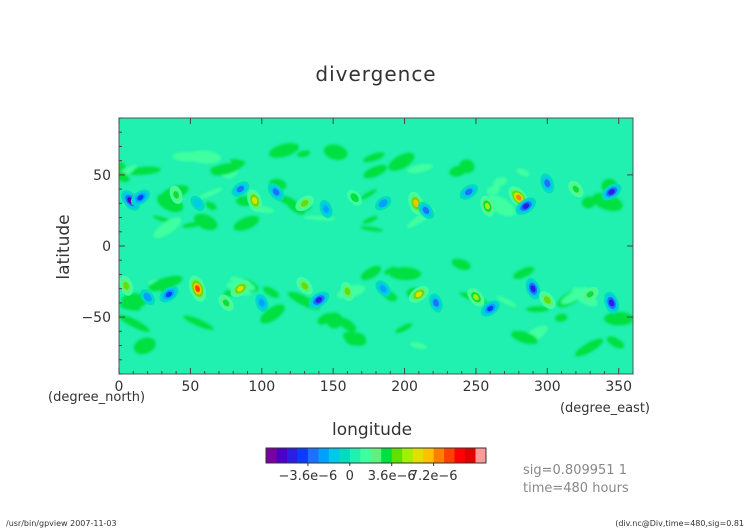 The image size is (752, 532). I want to click on chart-title: divergence, so click(376, 74).